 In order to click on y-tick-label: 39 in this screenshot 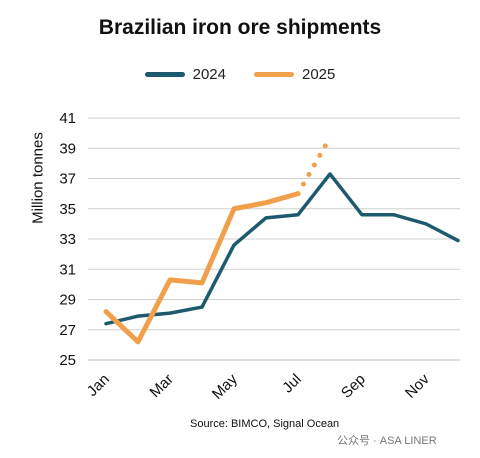, I will do `click(67, 148)`.